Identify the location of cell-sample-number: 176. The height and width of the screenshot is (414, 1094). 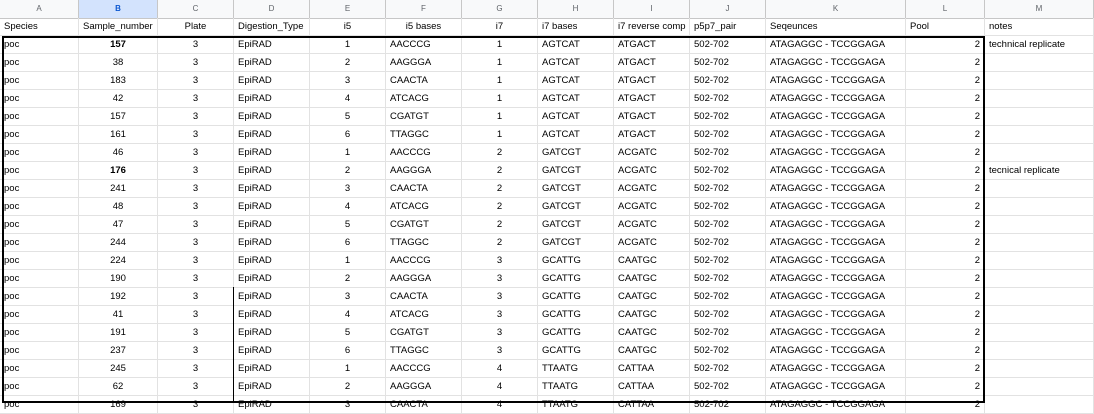
(118, 171).